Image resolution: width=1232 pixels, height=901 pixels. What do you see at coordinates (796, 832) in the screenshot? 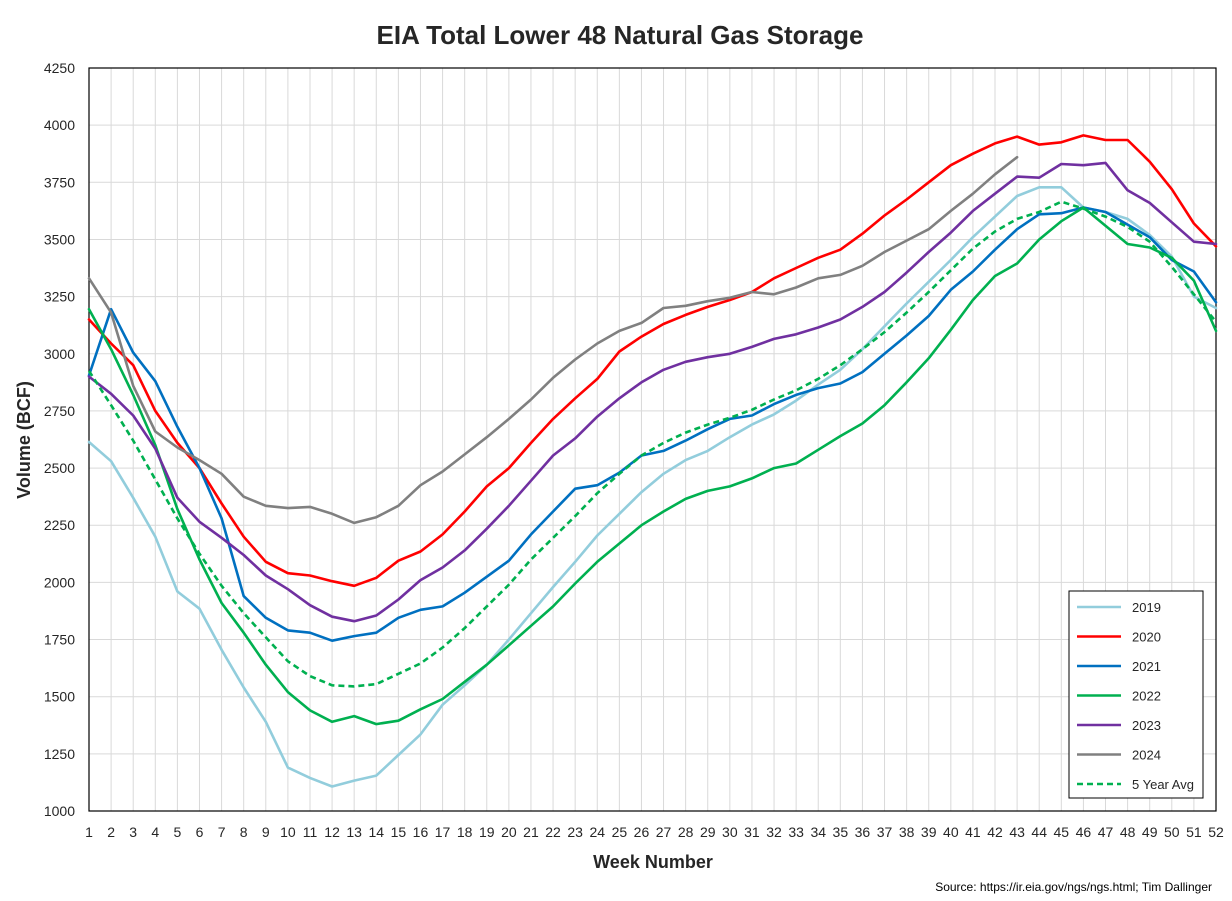
I see `x-tick-label: 33` at bounding box center [796, 832].